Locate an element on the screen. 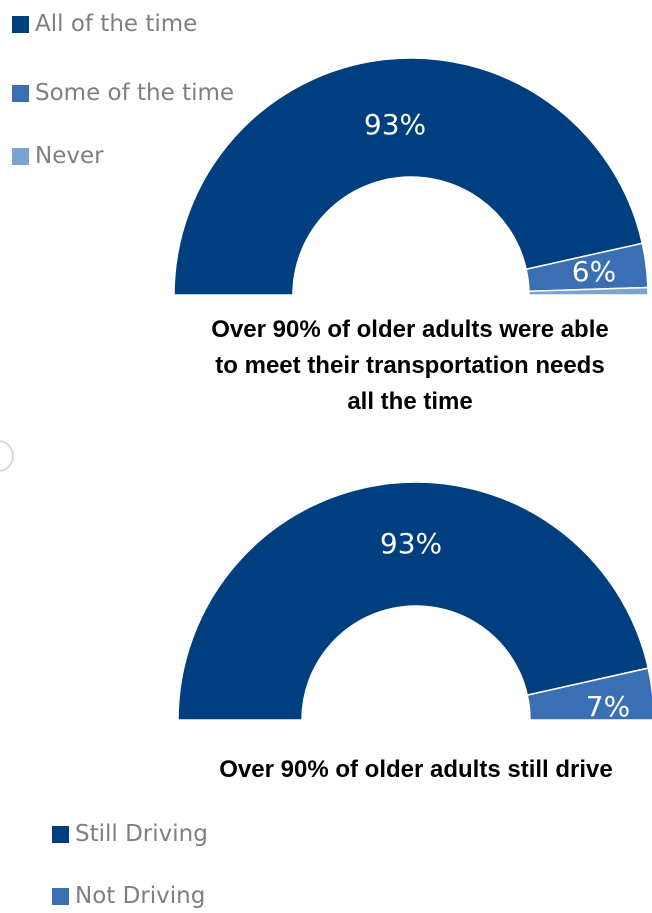 This screenshot has height=913, width=652. legend-swatch-not-driving is located at coordinates (60, 896).